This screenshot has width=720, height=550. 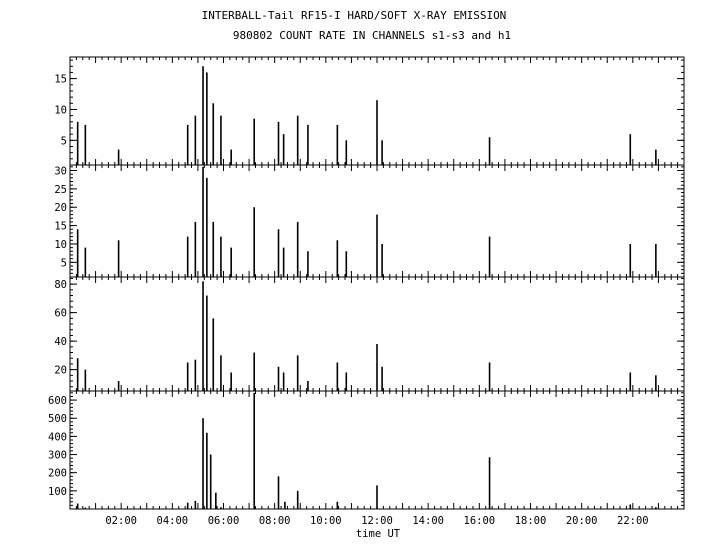 I want to click on x-tick-label: 02:00, so click(x=121, y=521).